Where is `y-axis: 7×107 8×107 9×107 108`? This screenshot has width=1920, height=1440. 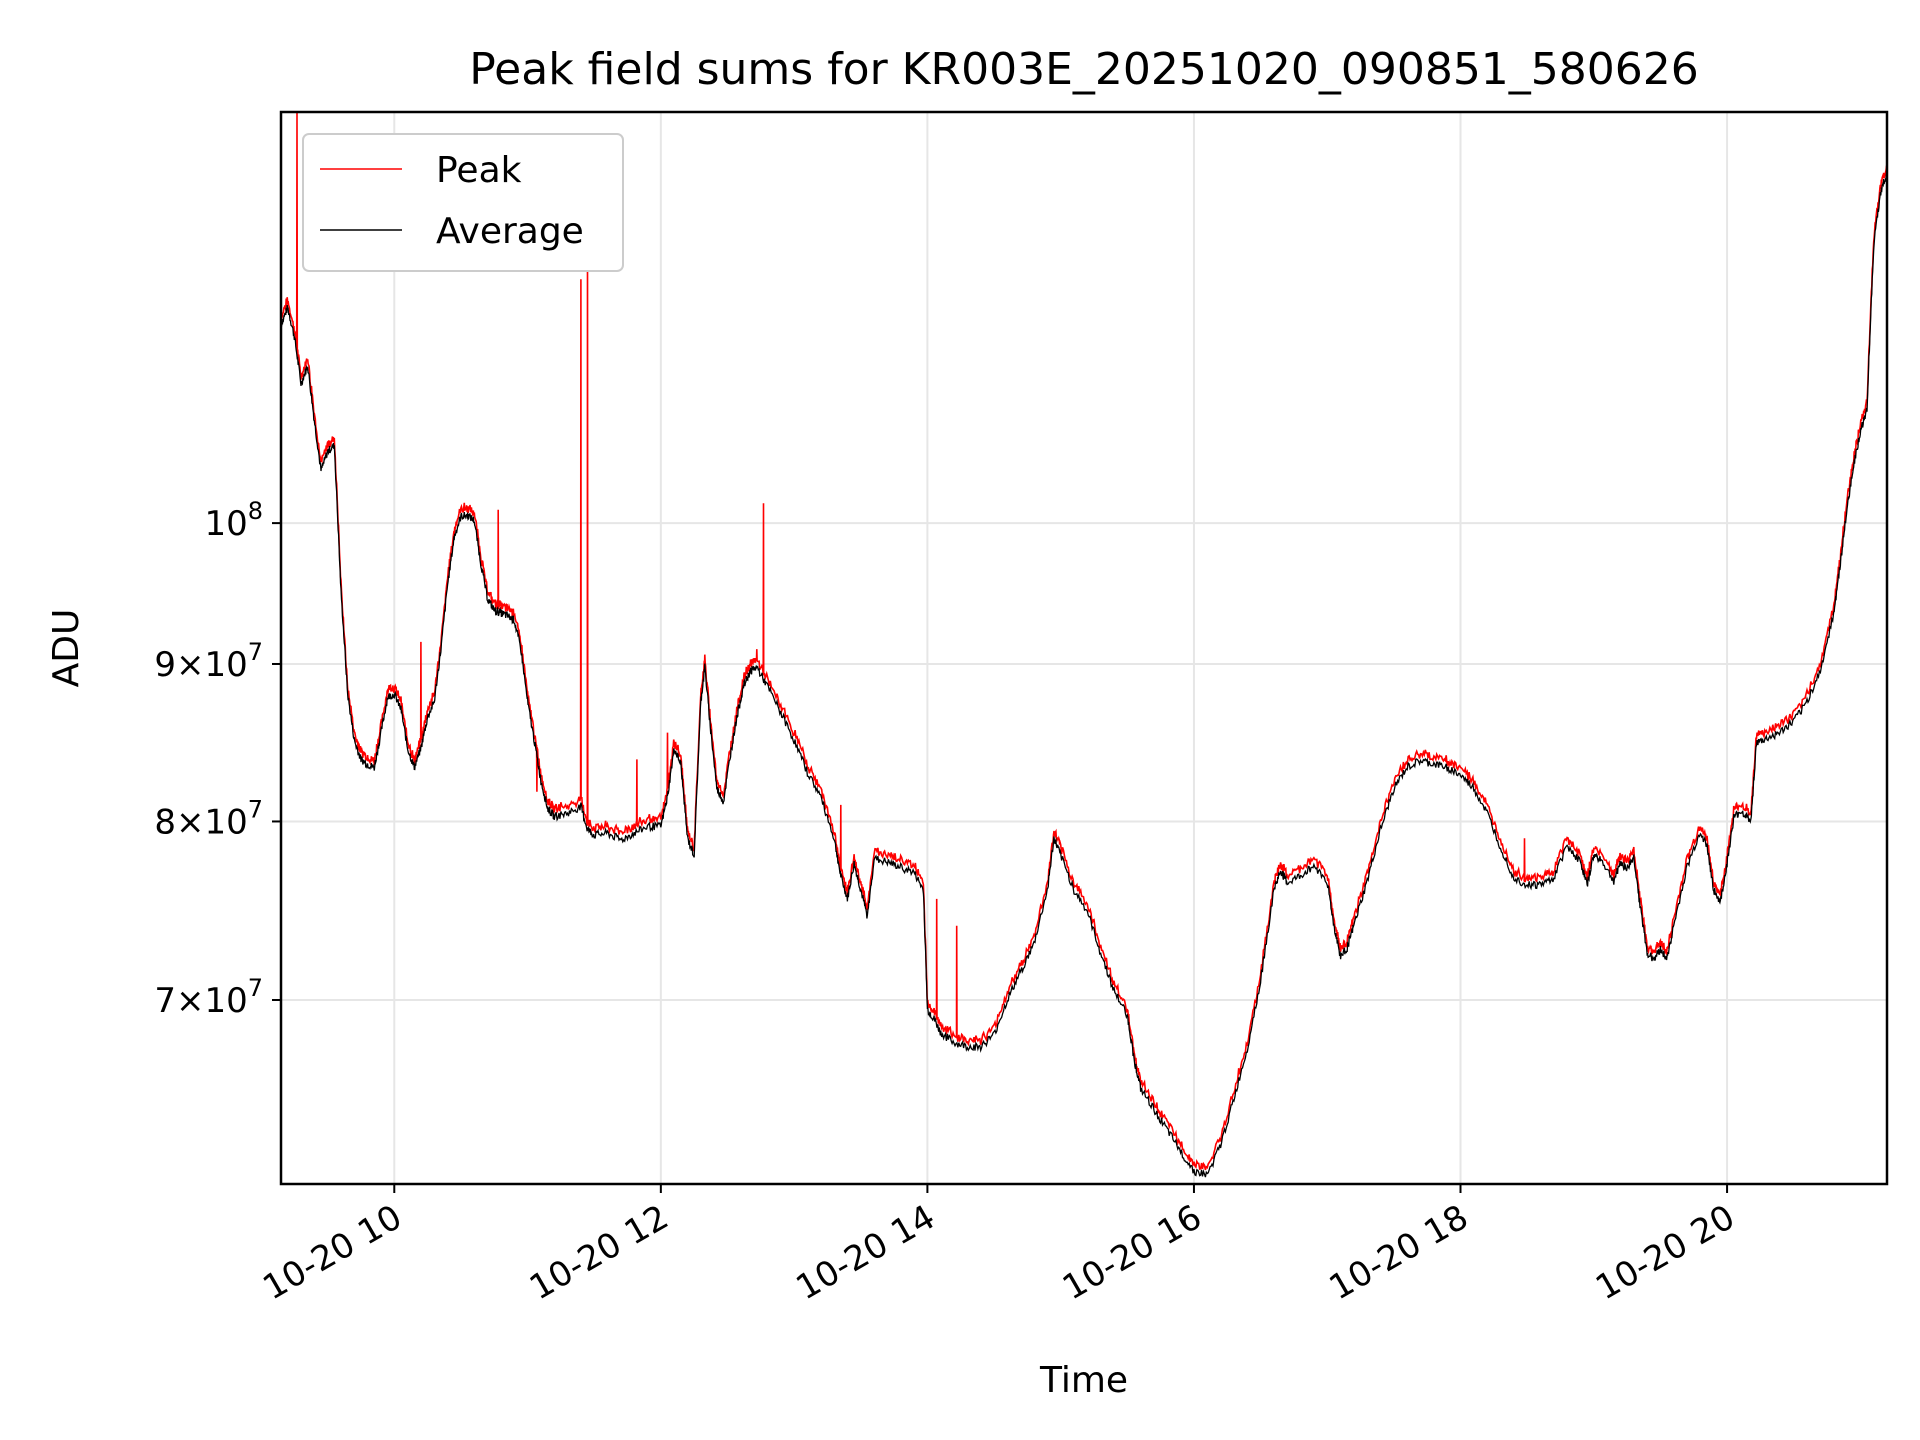 y-axis: 7×107 8×107 9×107 108 is located at coordinates (217, 759).